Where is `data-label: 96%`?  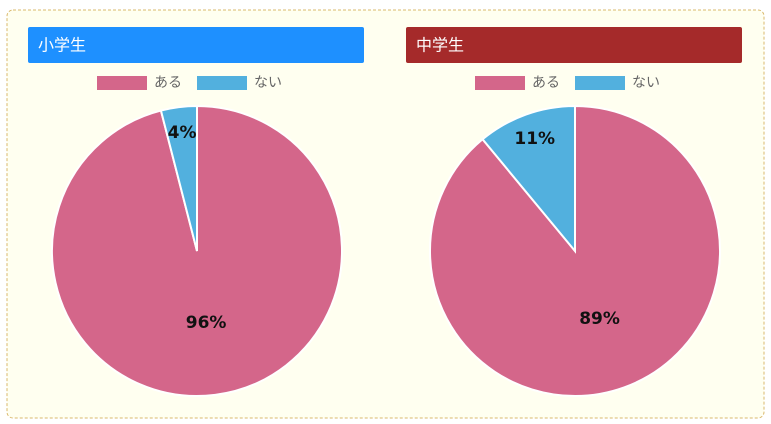
data-label: 96% is located at coordinates (206, 323).